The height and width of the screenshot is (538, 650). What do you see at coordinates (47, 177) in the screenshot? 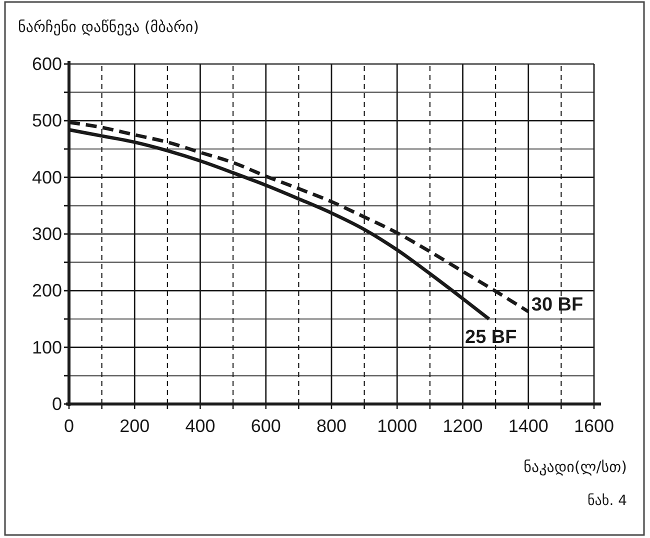
I see `y-tick-label: 400` at bounding box center [47, 177].